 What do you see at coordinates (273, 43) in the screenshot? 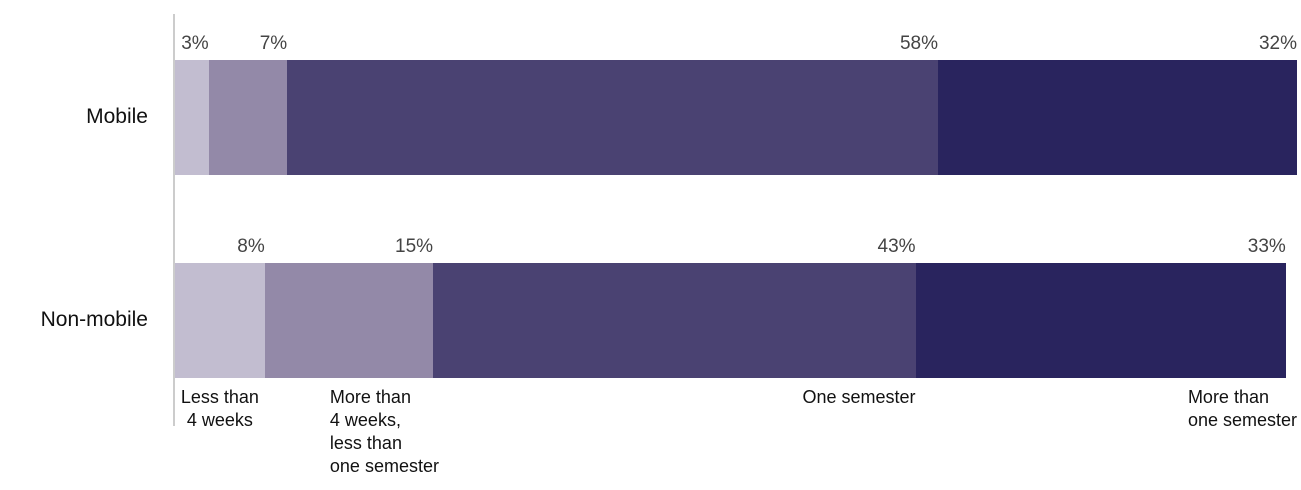
I see `value-label: 7%` at bounding box center [273, 43].